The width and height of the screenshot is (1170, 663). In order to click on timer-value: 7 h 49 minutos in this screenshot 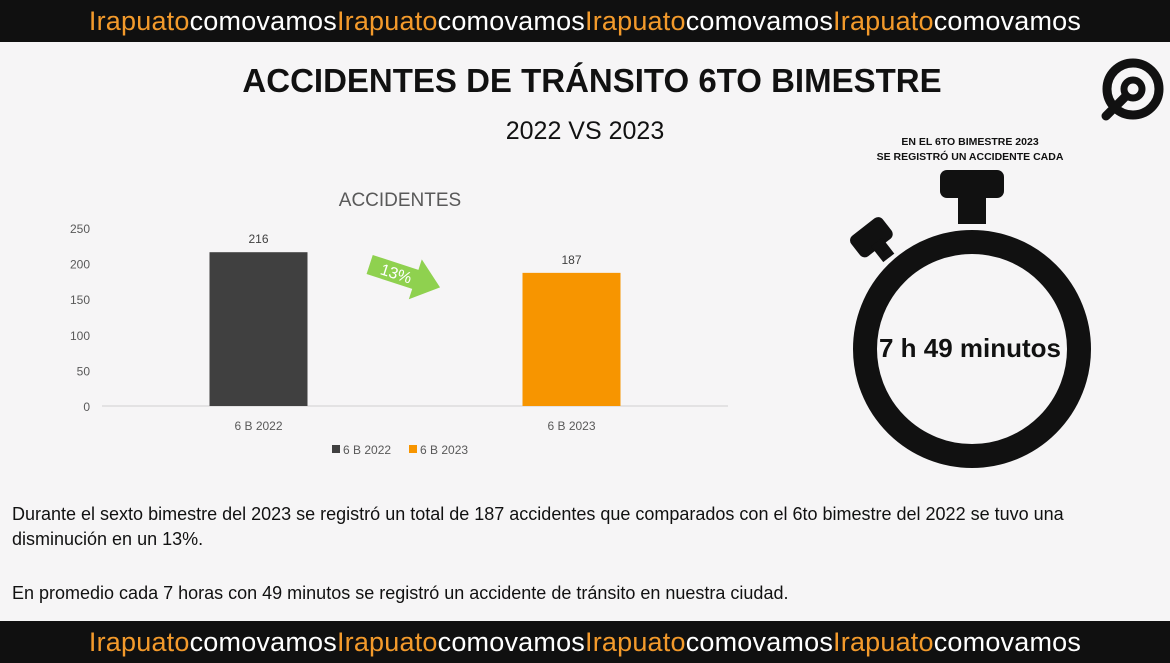, I will do `click(970, 348)`.